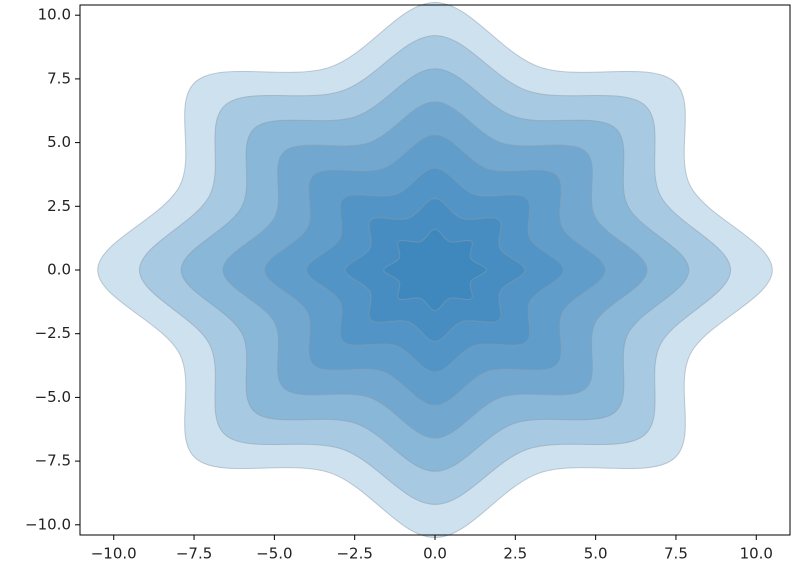 The image size is (800, 572). What do you see at coordinates (114, 554) in the screenshot?
I see `x-tick-label: −10.0` at bounding box center [114, 554].